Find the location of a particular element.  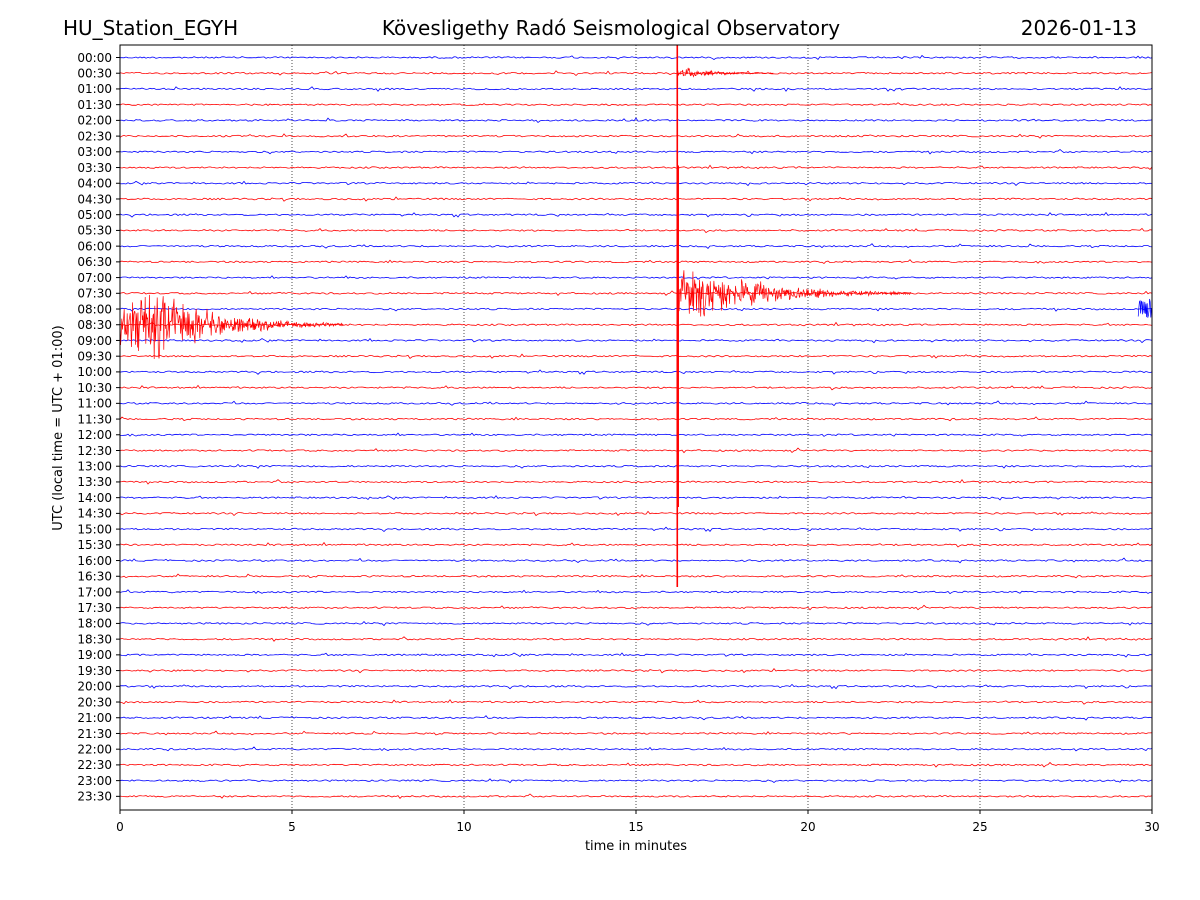

y-tick-label: 11:00 is located at coordinates (94, 404).